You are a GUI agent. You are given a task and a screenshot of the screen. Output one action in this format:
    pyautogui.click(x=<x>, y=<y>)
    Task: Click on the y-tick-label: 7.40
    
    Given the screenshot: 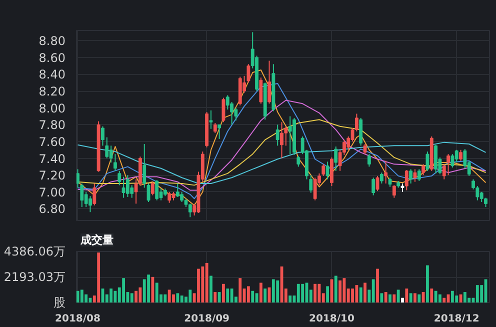 What is the action you would take?
    pyautogui.click(x=52, y=159)
    